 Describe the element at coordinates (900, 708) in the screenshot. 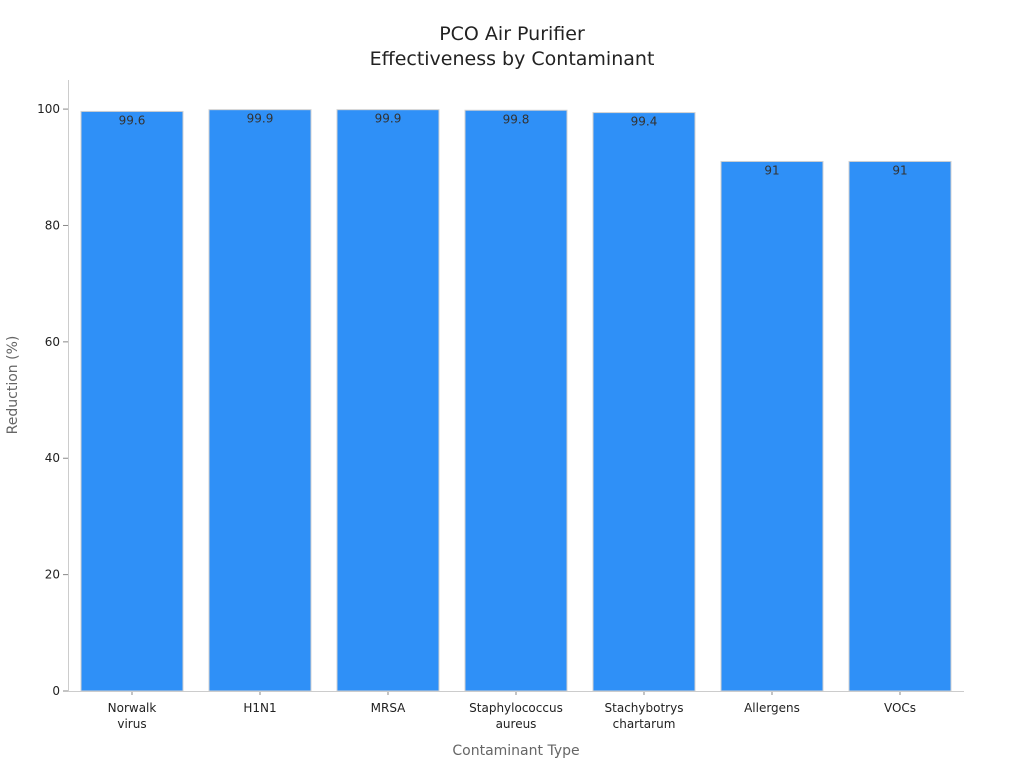

I see `x-tick-label: VOCs` at that location.